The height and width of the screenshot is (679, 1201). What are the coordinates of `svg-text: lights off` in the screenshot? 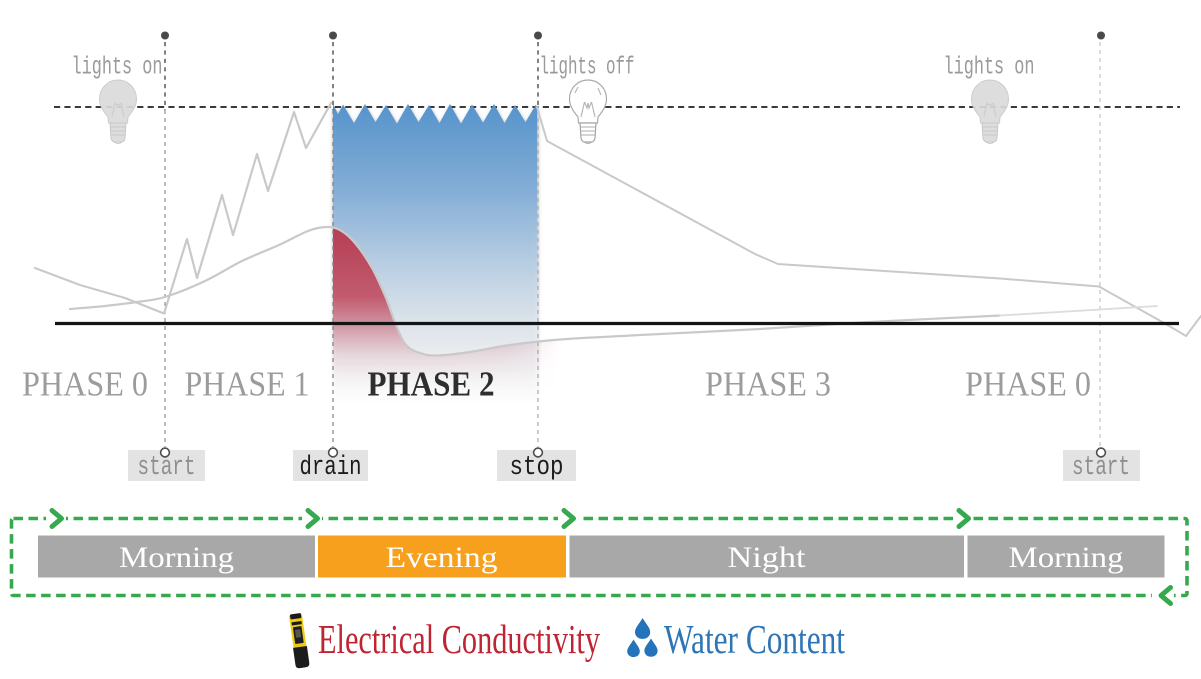 It's located at (587, 67).